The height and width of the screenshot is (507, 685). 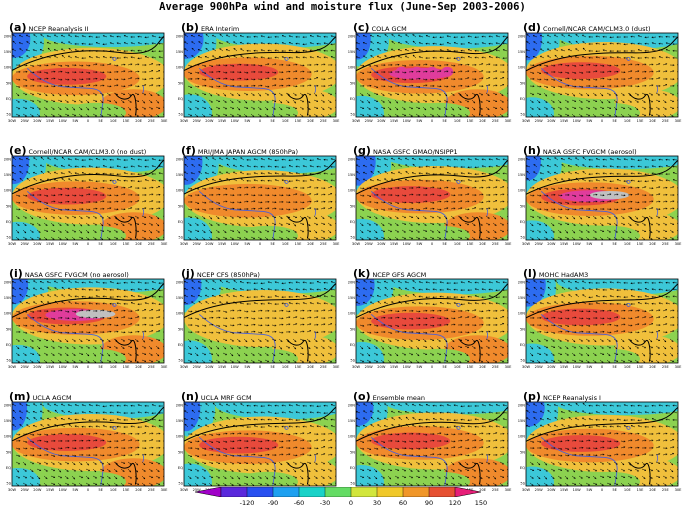 What do you see at coordinates (532, 150) in the screenshot?
I see `panel-letter: (h)` at bounding box center [532, 150].